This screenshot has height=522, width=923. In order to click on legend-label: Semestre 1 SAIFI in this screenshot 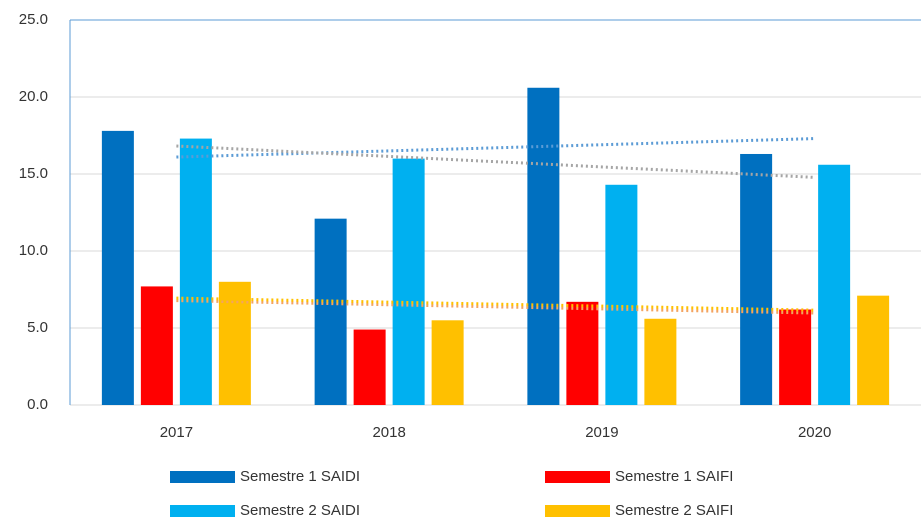, I will do `click(674, 476)`.